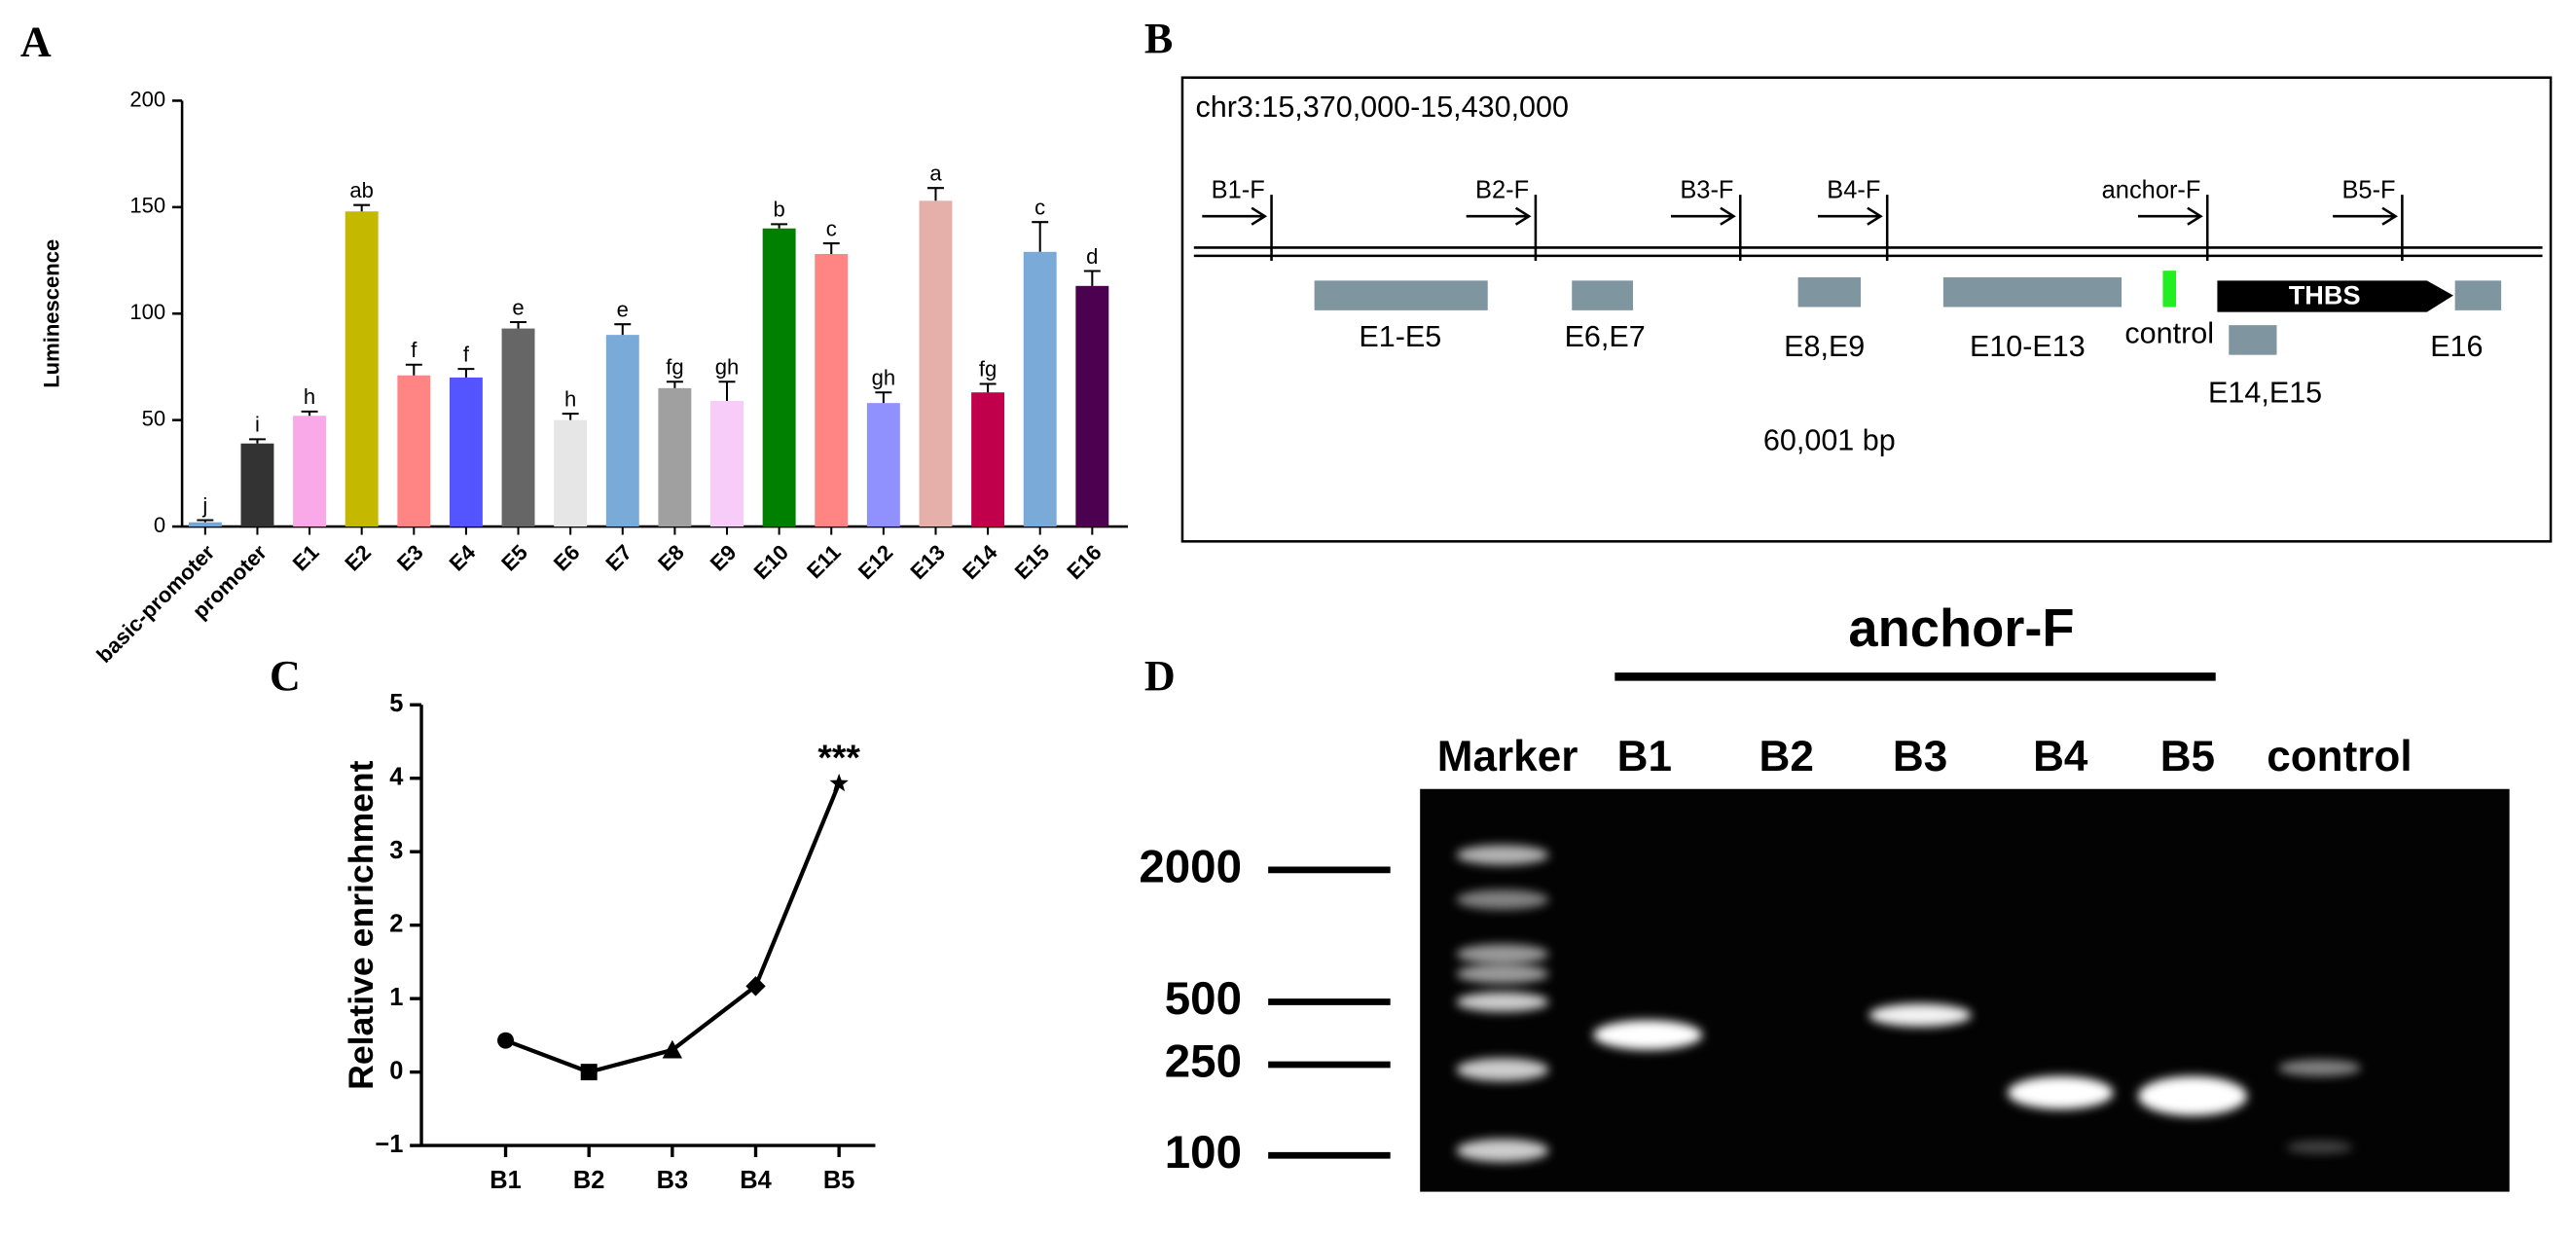 This screenshot has width=2576, height=1233. Describe the element at coordinates (2368, 189) in the screenshot. I see `primer-label: B5-F` at that location.